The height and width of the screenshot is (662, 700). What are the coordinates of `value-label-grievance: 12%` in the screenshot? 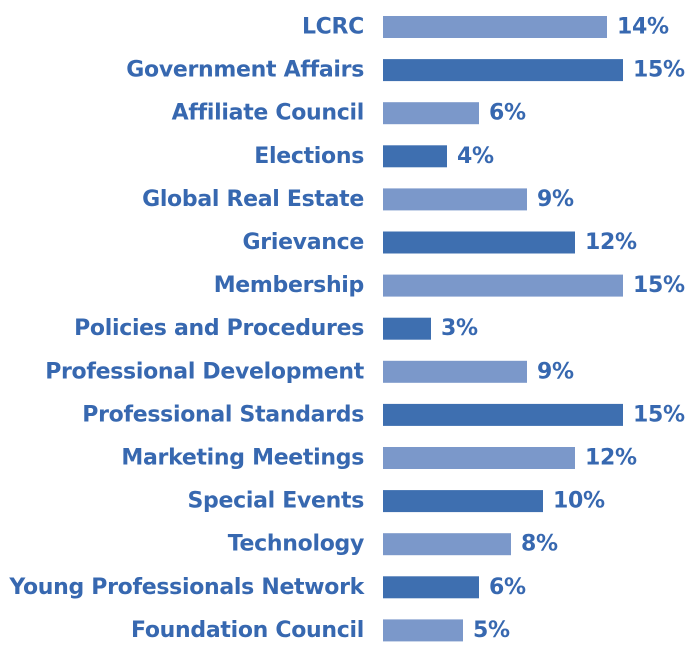 It's located at (611, 242).